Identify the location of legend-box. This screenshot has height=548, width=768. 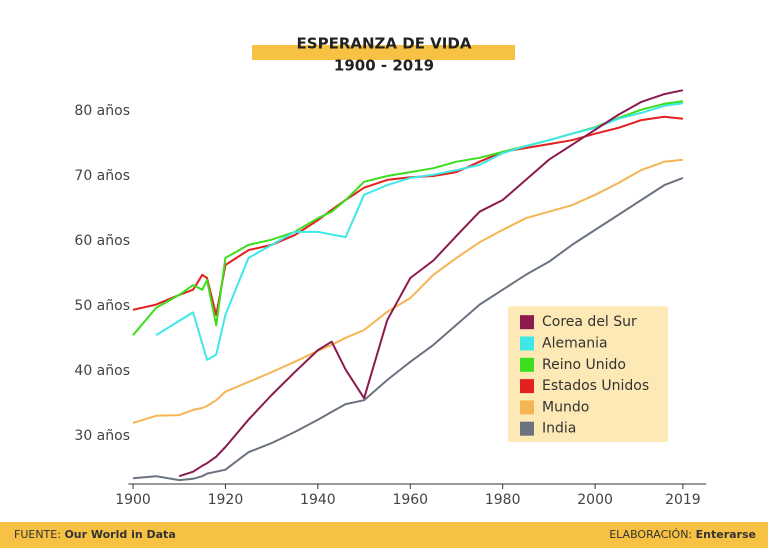
(588, 374).